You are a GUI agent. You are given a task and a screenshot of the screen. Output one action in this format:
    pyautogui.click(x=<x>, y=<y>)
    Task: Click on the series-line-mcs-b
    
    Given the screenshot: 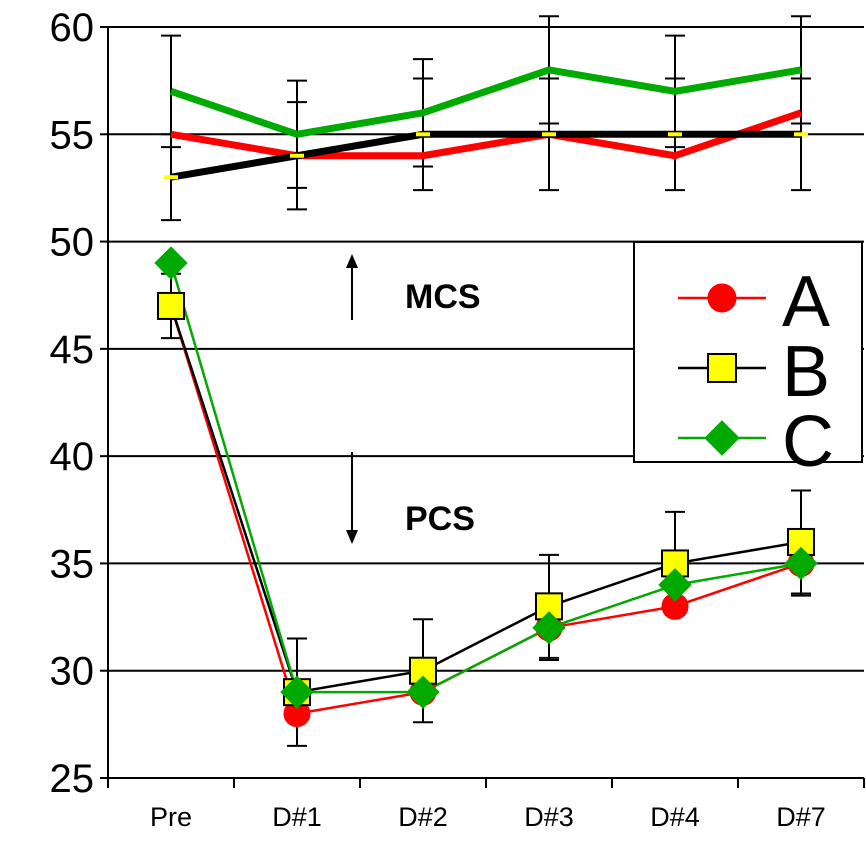 What is the action you would take?
    pyautogui.click(x=485, y=155)
    